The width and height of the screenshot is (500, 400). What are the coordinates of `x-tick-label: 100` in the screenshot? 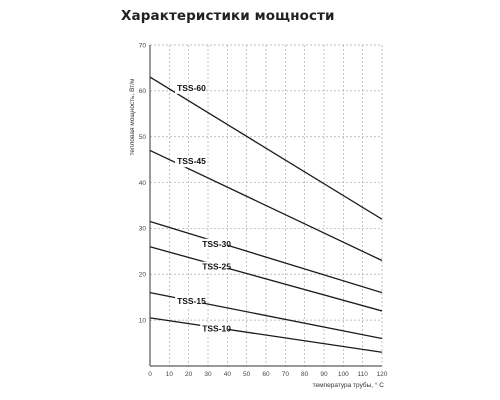 It's located at (343, 374).